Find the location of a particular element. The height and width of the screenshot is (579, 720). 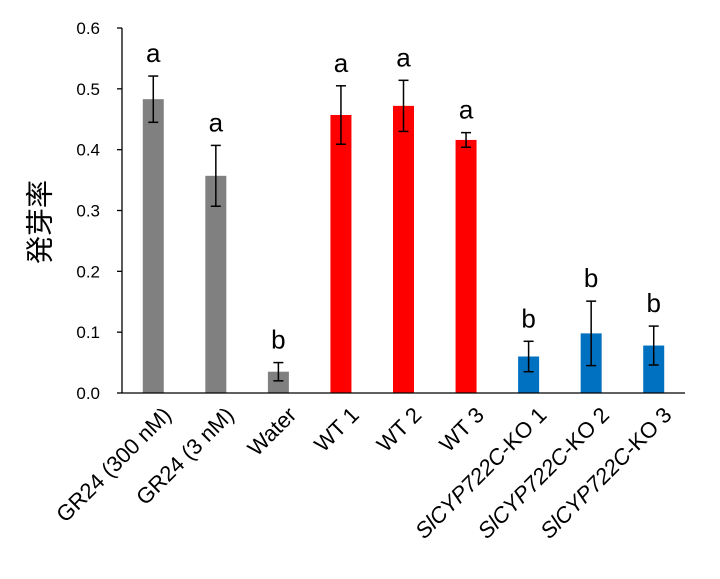

category-label-text: WT 1 is located at coordinates (336, 429).